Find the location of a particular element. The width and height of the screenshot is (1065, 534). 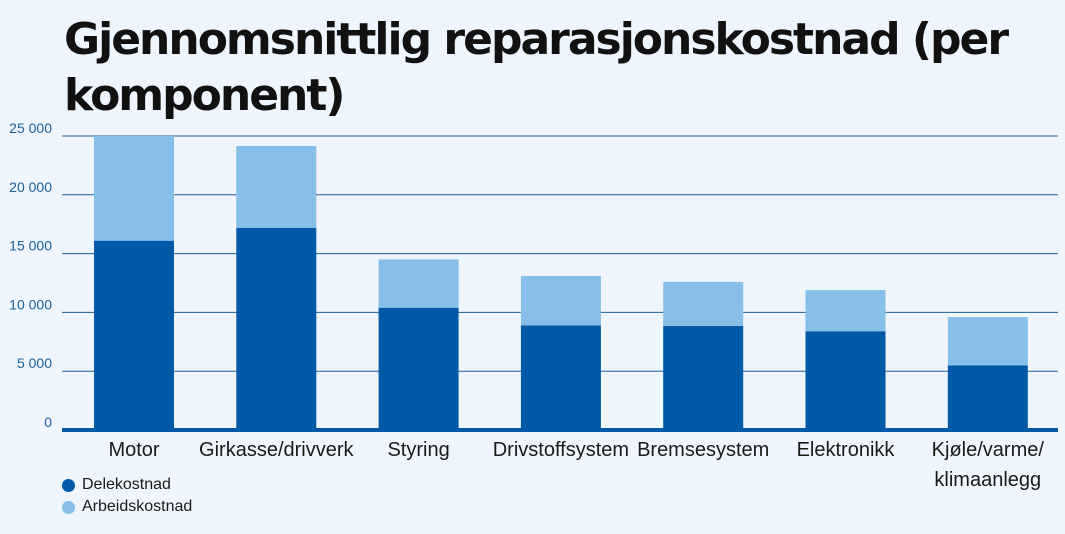

category-label: Styring is located at coordinates (418, 450).